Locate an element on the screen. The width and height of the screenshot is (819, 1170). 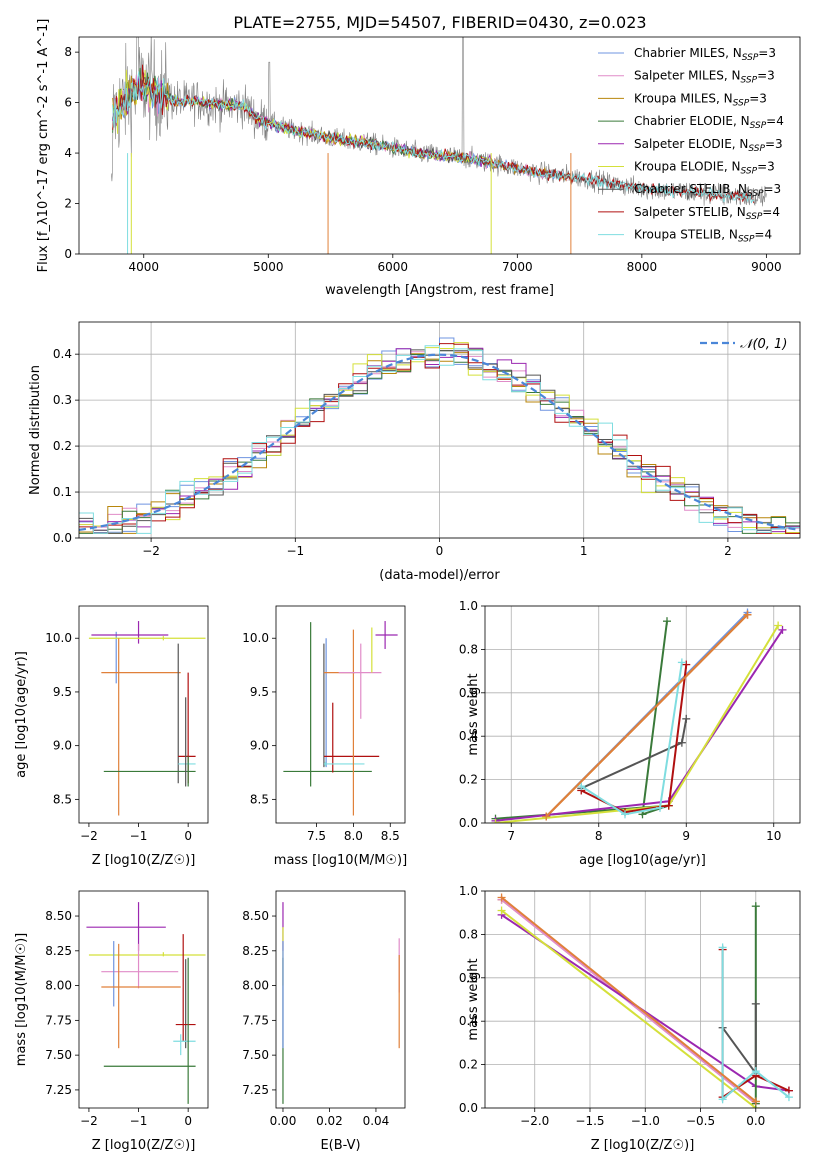
x-tick-label: 8000 is located at coordinates (642, 267).